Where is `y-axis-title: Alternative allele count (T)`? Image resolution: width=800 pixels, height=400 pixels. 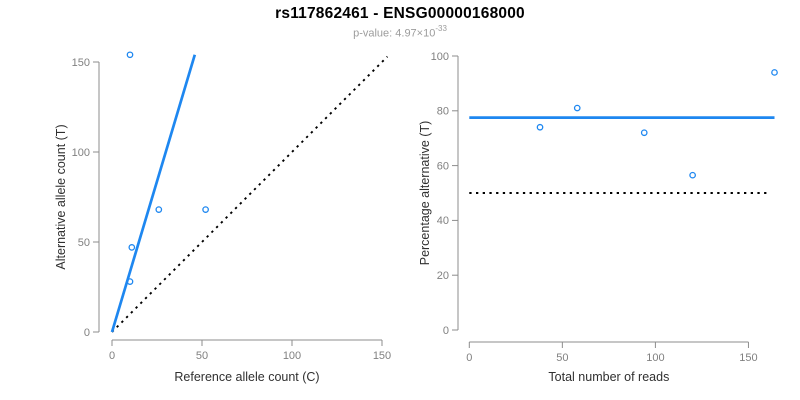 y-axis-title: Alternative allele count (T) is located at coordinates (61, 196).